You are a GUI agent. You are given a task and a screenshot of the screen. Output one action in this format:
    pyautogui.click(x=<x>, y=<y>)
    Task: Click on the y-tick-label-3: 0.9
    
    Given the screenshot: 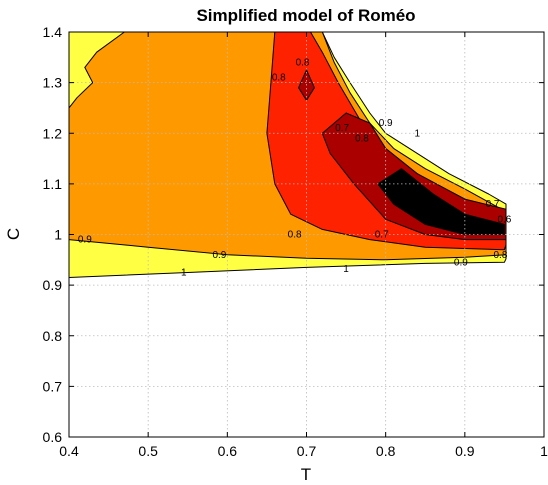 What is the action you would take?
    pyautogui.click(x=53, y=285)
    